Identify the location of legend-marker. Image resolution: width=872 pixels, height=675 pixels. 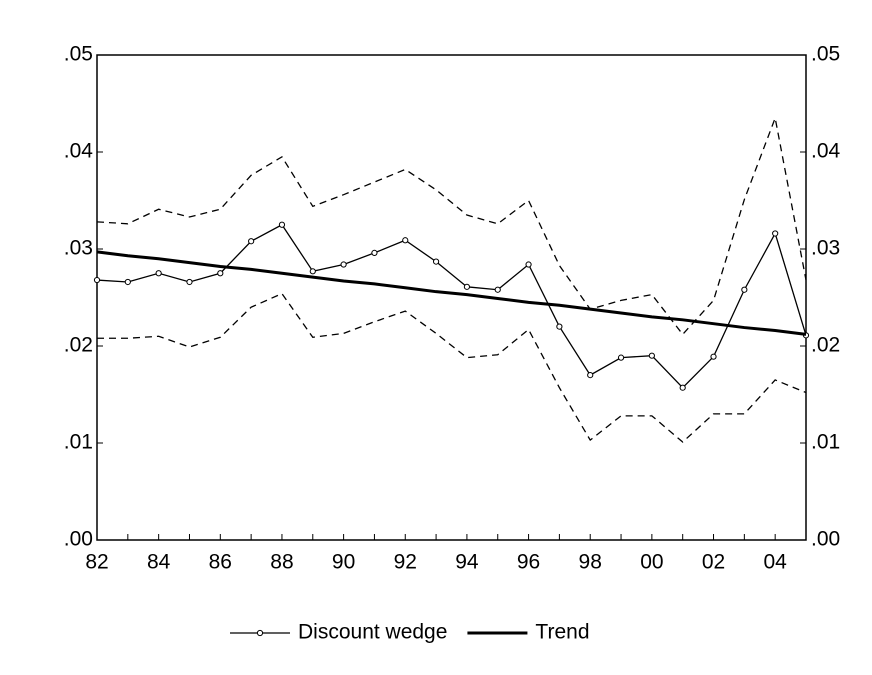
(260, 633).